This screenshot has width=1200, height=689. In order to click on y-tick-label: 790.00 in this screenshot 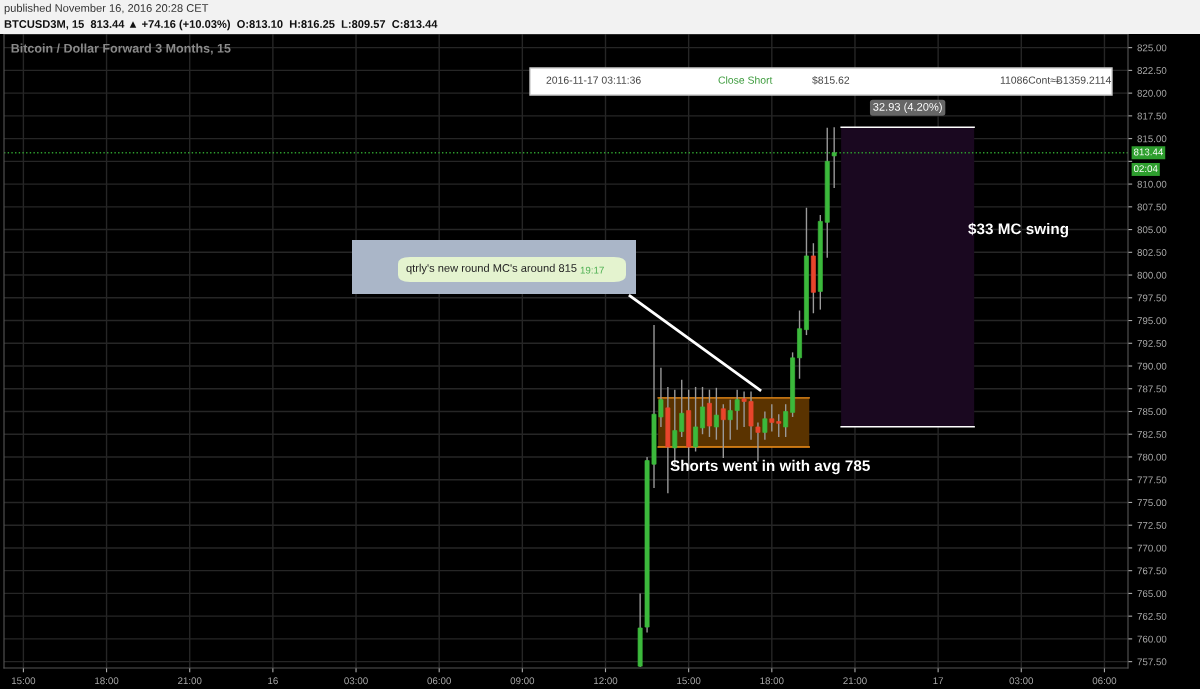, I will do `click(1152, 366)`.